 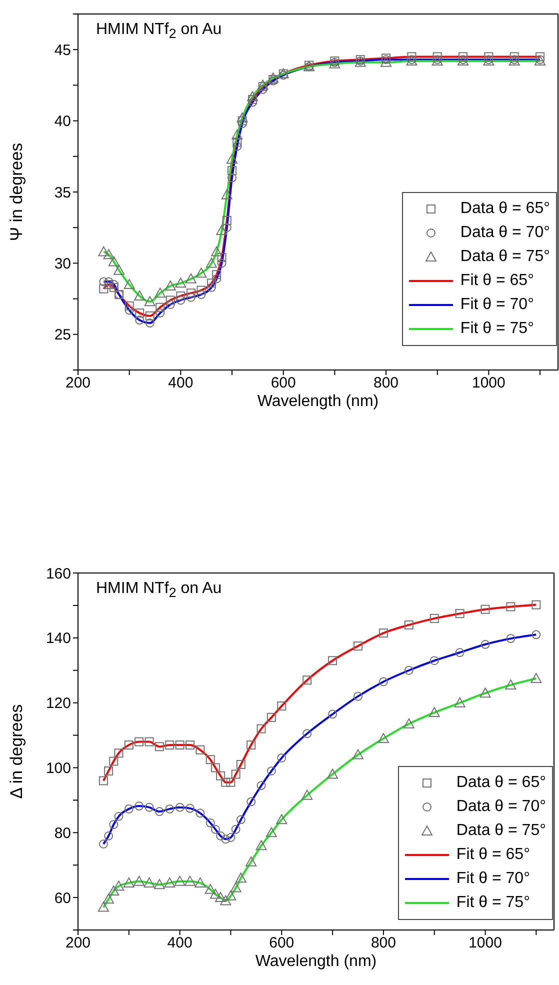 I want to click on legend-label: Fit θ = 75°, so click(x=493, y=903).